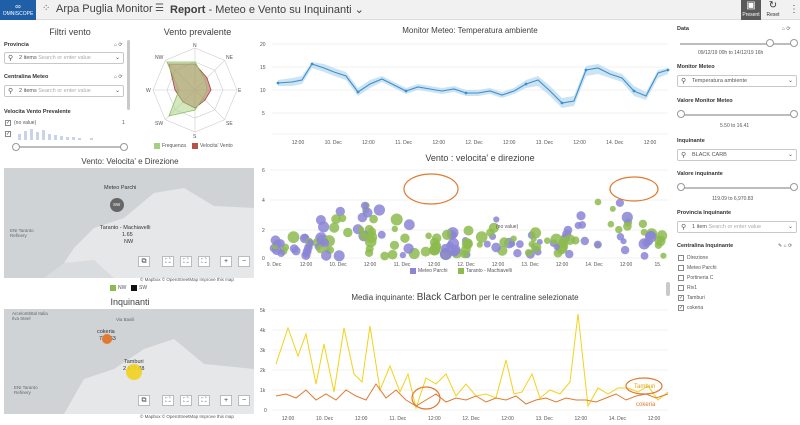  Describe the element at coordinates (794, 9) in the screenshot. I see `more-menu-icon: ⋮` at that location.